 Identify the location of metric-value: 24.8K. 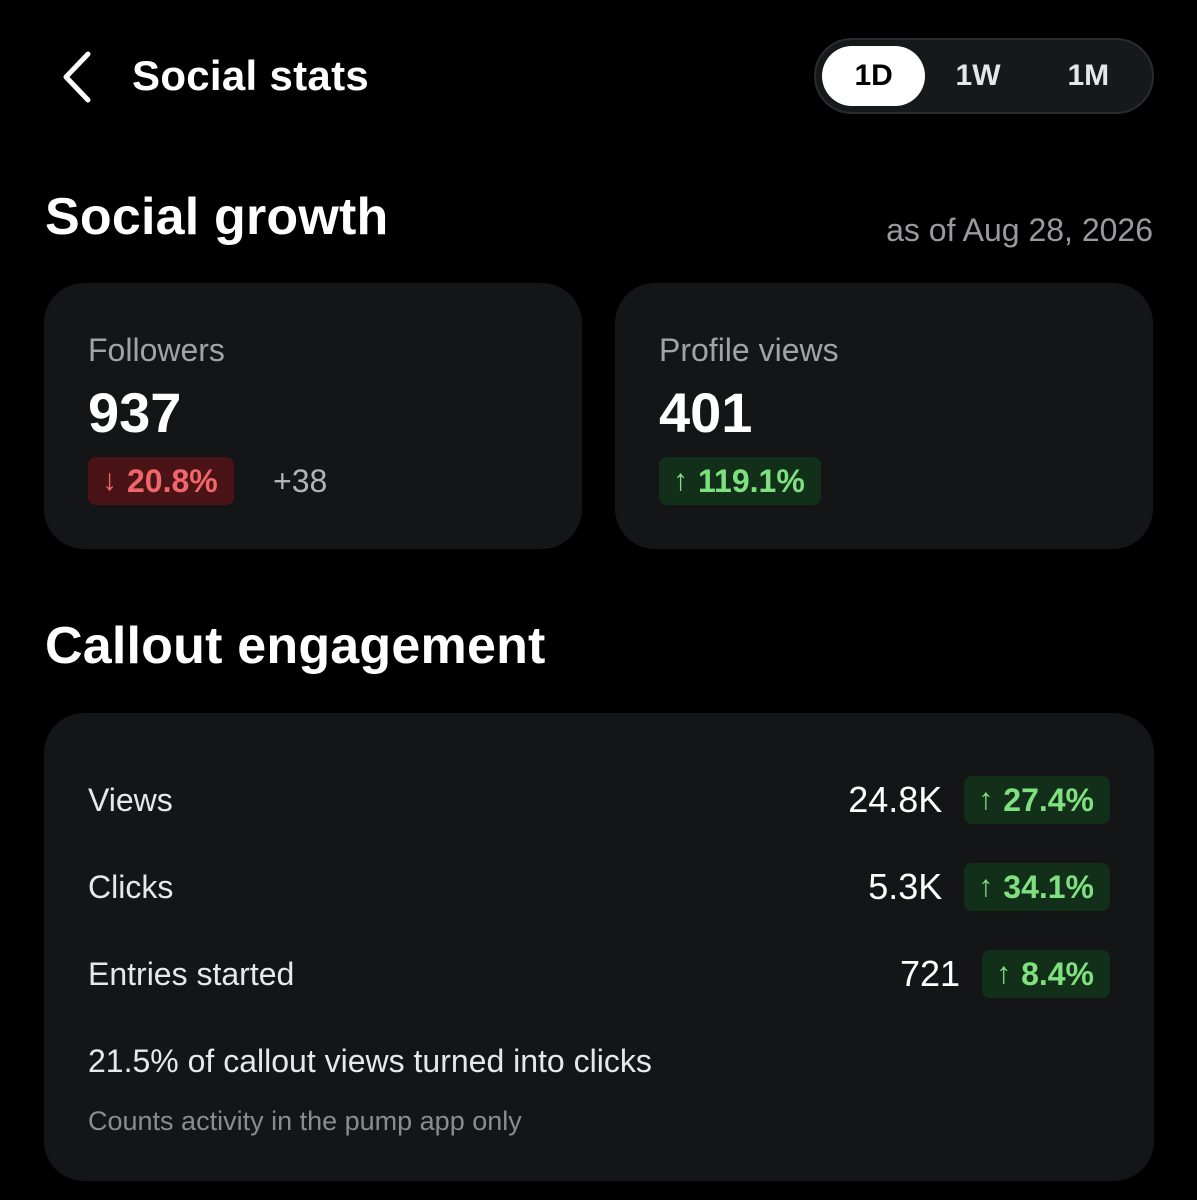
(895, 799).